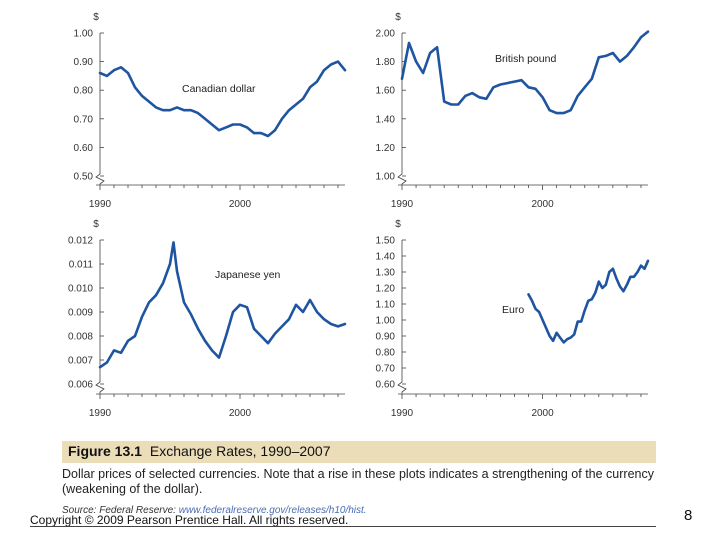  I want to click on y-tick-label: 0.009, so click(80, 313).